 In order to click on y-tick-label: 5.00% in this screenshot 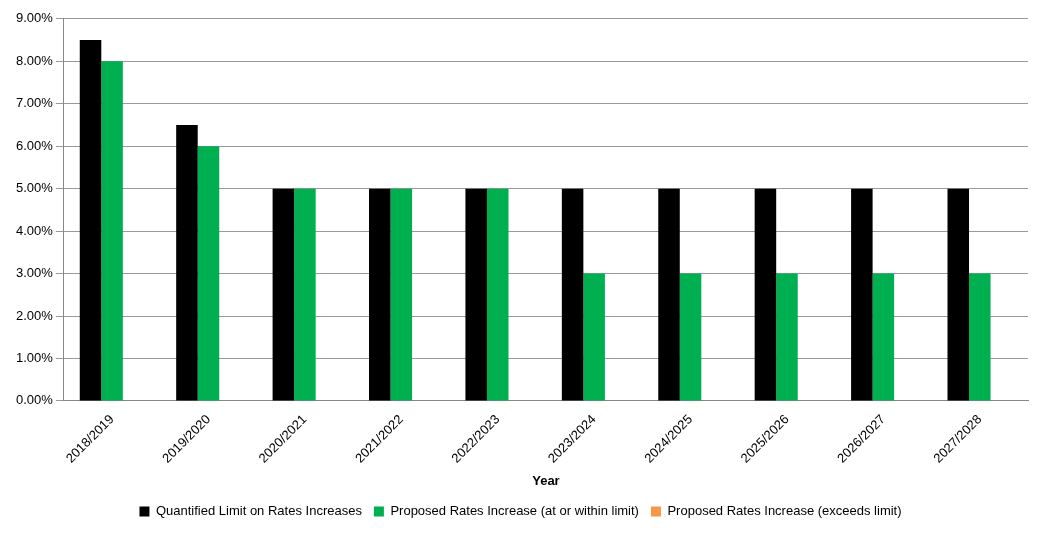, I will do `click(34, 188)`.